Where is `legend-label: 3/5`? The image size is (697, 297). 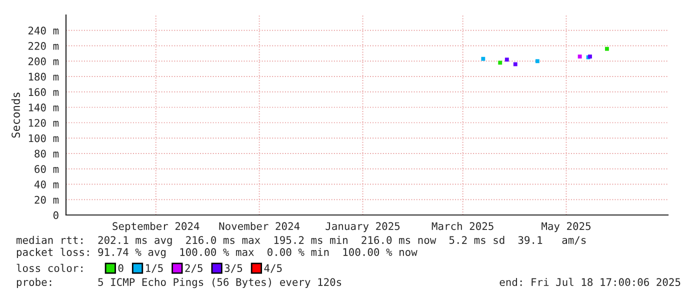 legend-label: 3/5 is located at coordinates (233, 268).